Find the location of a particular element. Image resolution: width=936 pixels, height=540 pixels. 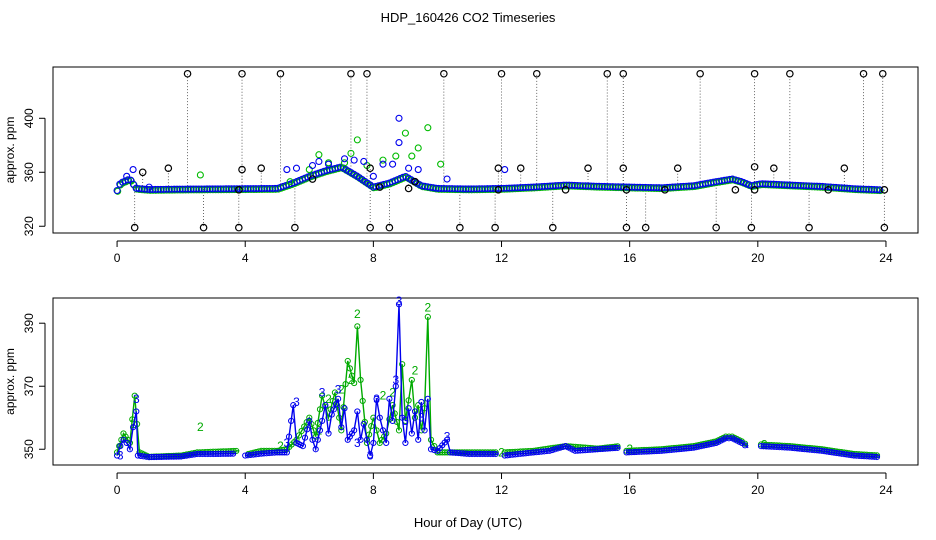

top-y-axis-label: approx. ppm is located at coordinates (10, 150).